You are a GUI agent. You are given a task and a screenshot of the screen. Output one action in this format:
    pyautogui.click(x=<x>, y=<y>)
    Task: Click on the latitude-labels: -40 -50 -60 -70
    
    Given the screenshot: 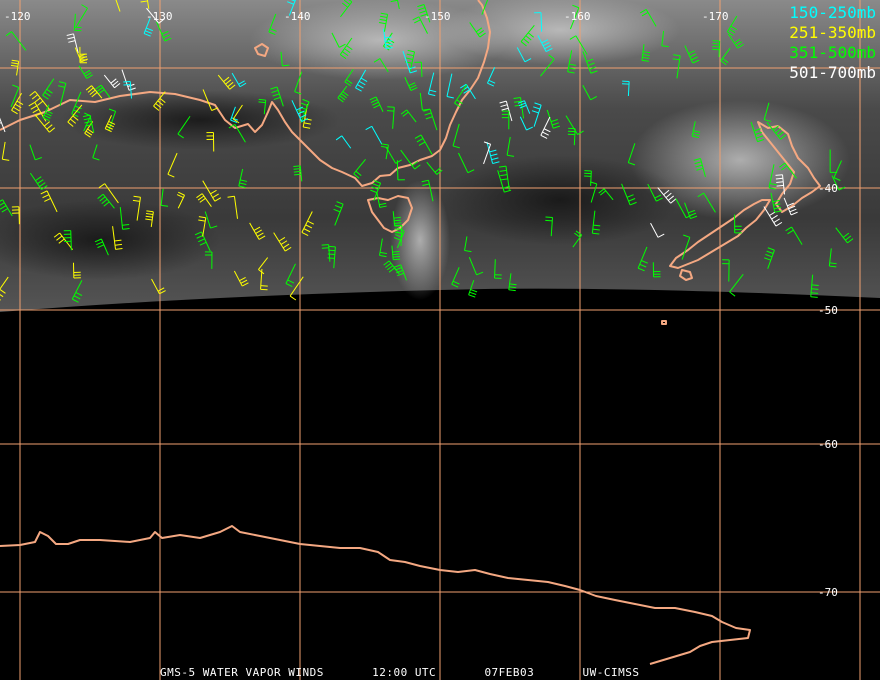 What is the action you would take?
    pyautogui.click(x=828, y=390)
    